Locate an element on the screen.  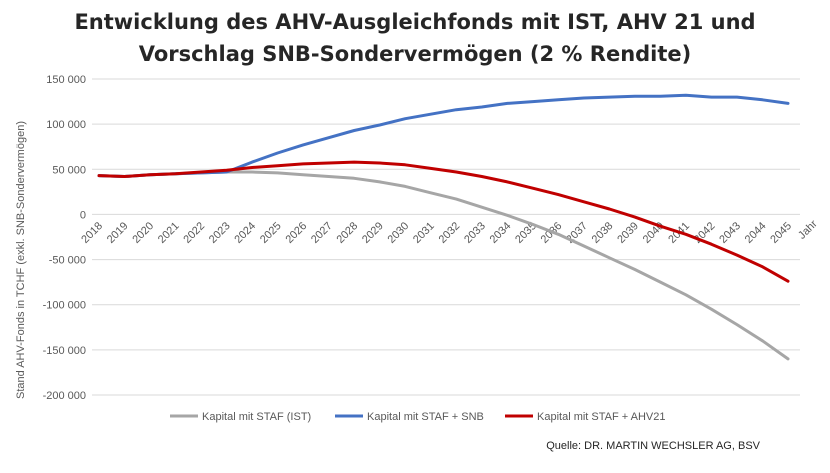
x-tick-label: 2021 is located at coordinates (169, 233).